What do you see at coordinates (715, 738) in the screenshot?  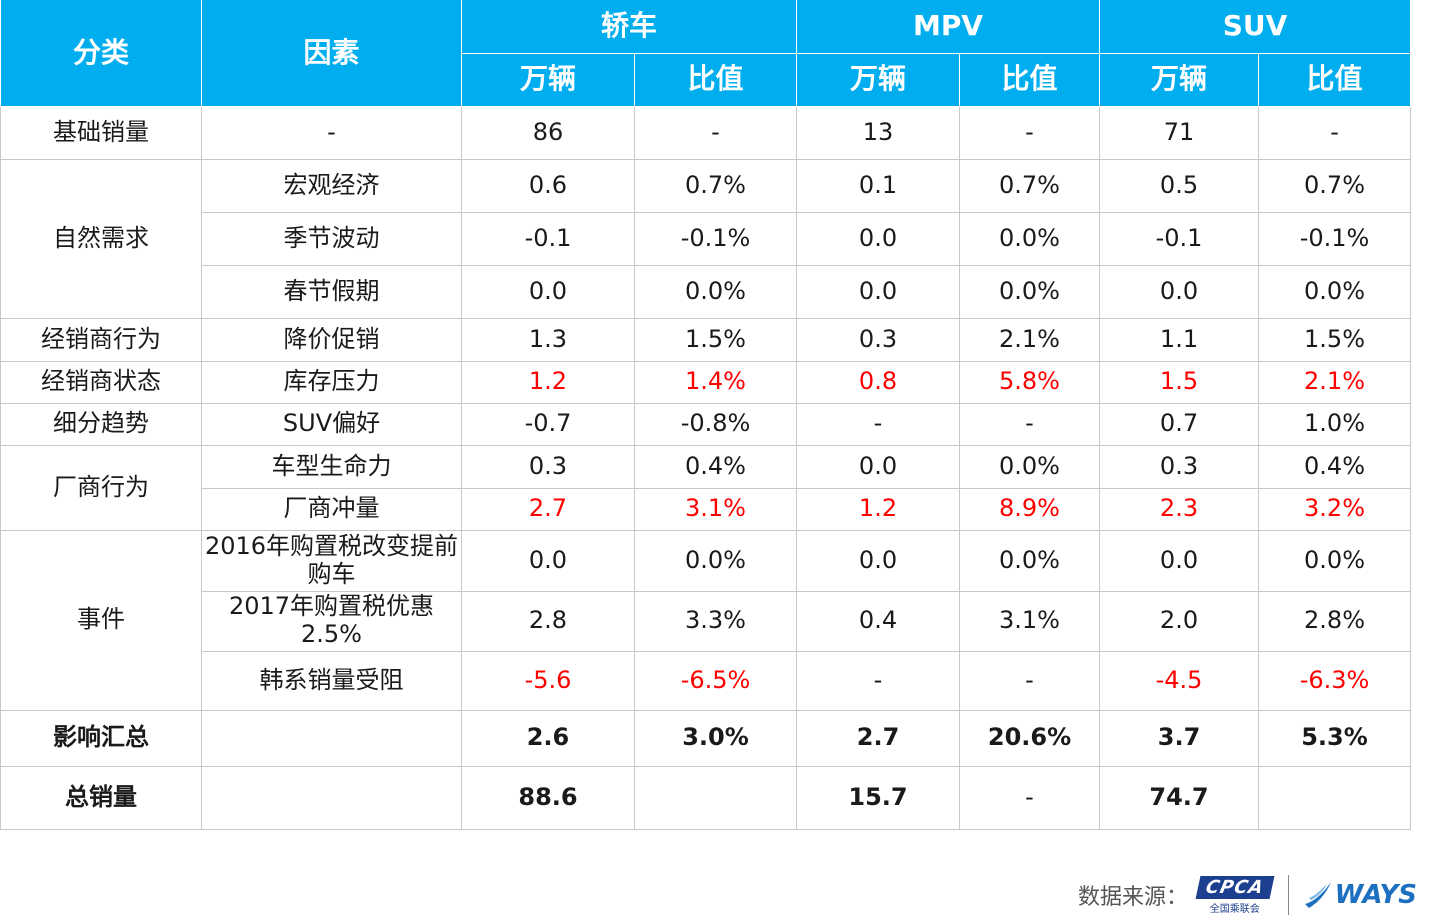 I see `value-cell: 3.0%` at bounding box center [715, 738].